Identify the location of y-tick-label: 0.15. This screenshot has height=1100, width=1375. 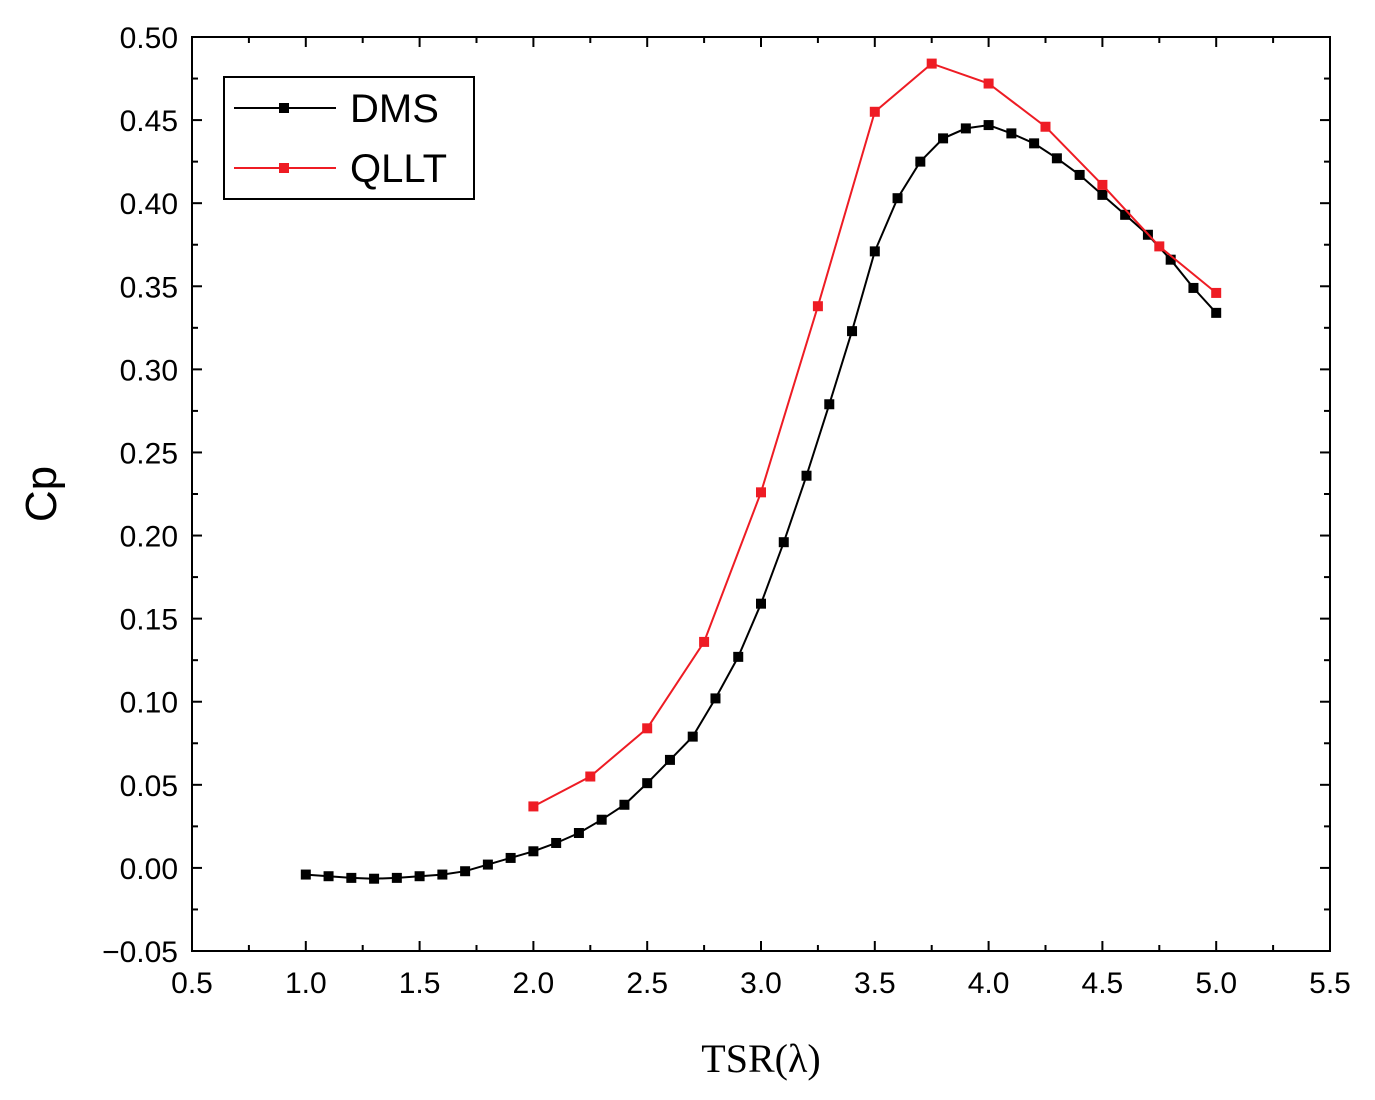
(149, 620).